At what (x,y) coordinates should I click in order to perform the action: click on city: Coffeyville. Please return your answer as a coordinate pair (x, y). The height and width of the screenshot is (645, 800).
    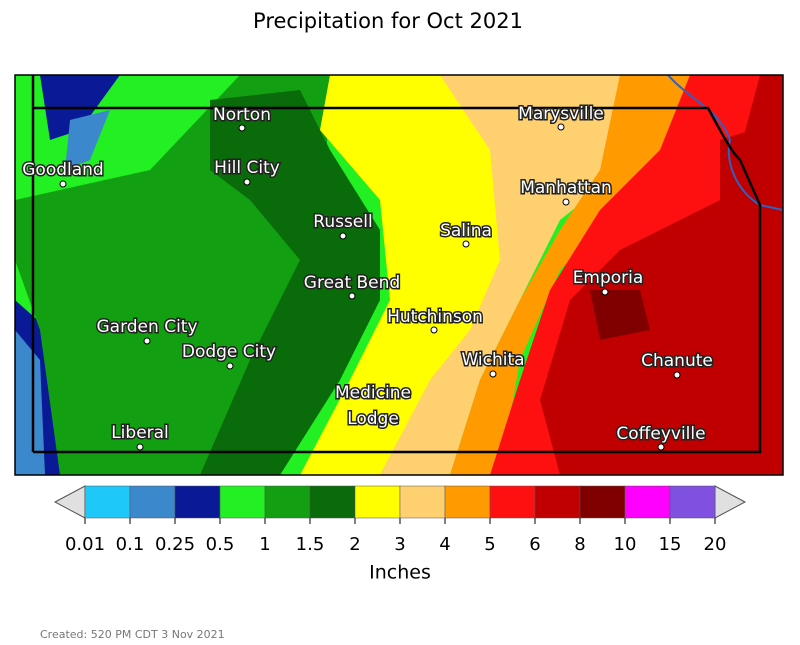
    Looking at the image, I should click on (661, 437).